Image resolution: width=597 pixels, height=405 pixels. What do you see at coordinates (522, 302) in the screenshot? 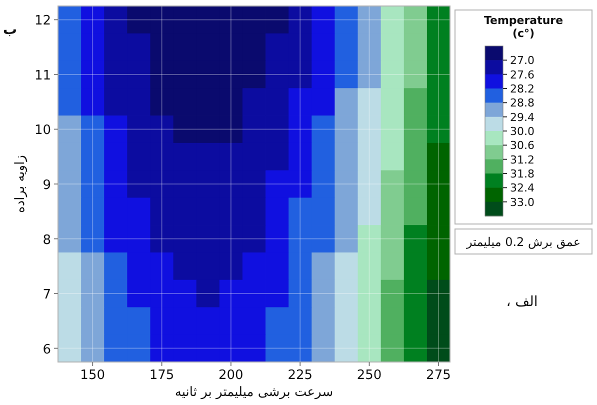
I see `text: الف ،` at bounding box center [522, 302].